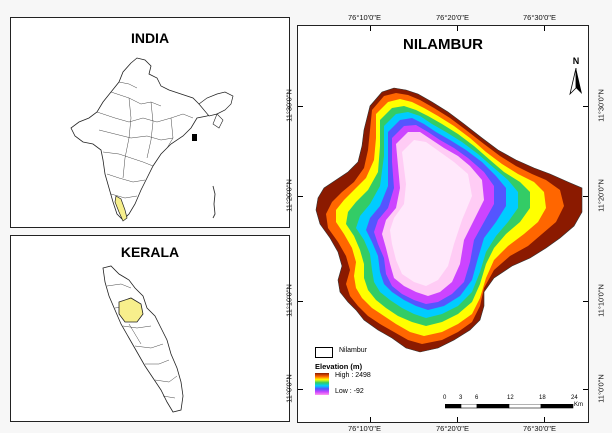 Image resolution: width=612 pixels, height=433 pixels. Describe the element at coordinates (513, 402) in the screenshot. I see `scale-bar: 0 3 6 12 18 24 Km` at that location.